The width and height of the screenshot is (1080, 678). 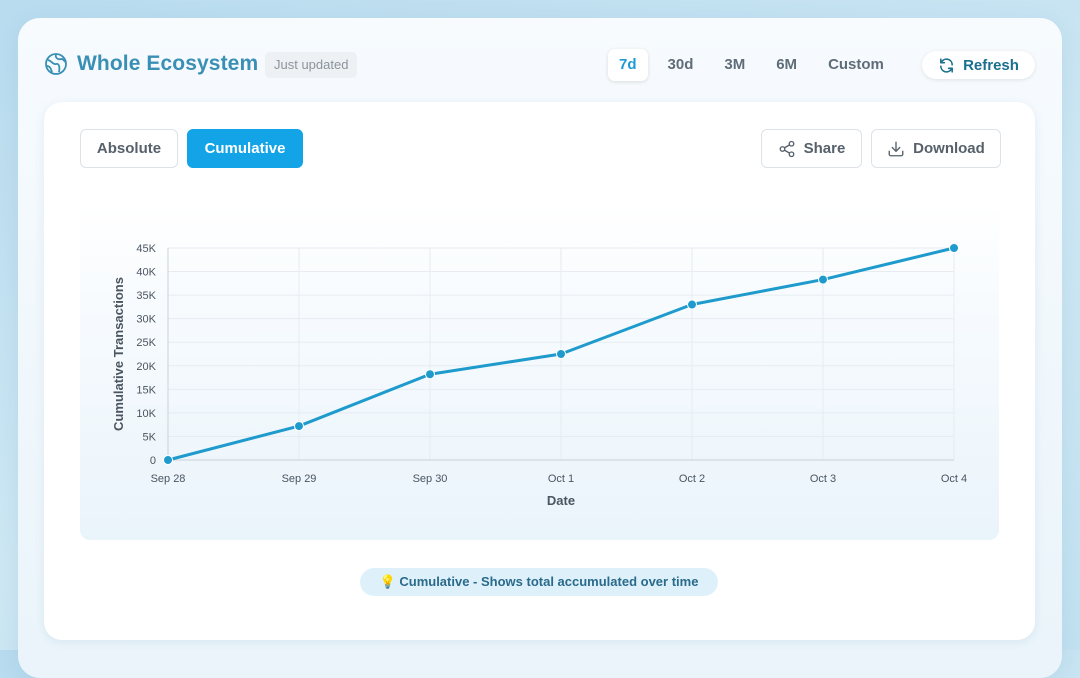 I want to click on y-tick-label: 5K, so click(x=150, y=437).